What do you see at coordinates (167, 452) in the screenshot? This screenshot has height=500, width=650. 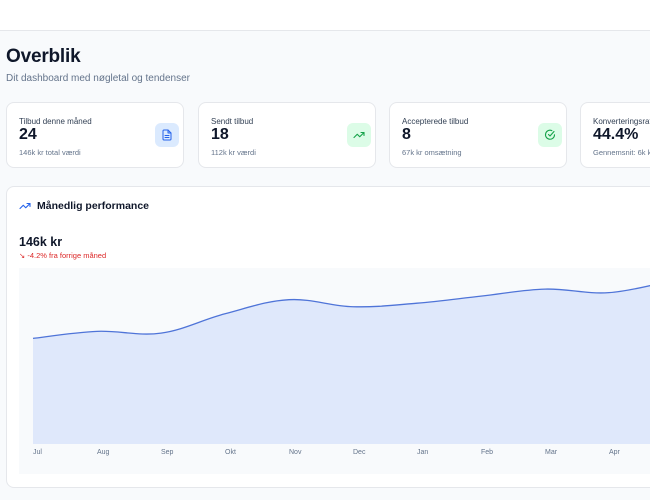 I see `x-tick-label: Sep` at bounding box center [167, 452].